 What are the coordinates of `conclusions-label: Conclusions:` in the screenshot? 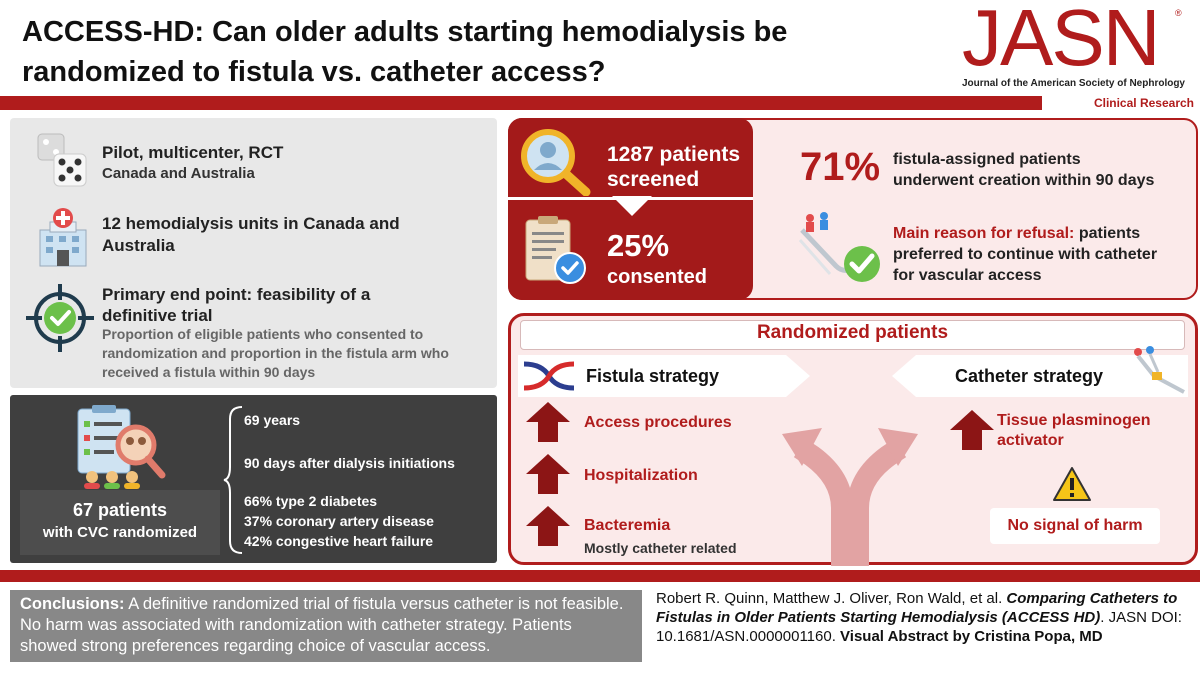 It's located at (72, 604).